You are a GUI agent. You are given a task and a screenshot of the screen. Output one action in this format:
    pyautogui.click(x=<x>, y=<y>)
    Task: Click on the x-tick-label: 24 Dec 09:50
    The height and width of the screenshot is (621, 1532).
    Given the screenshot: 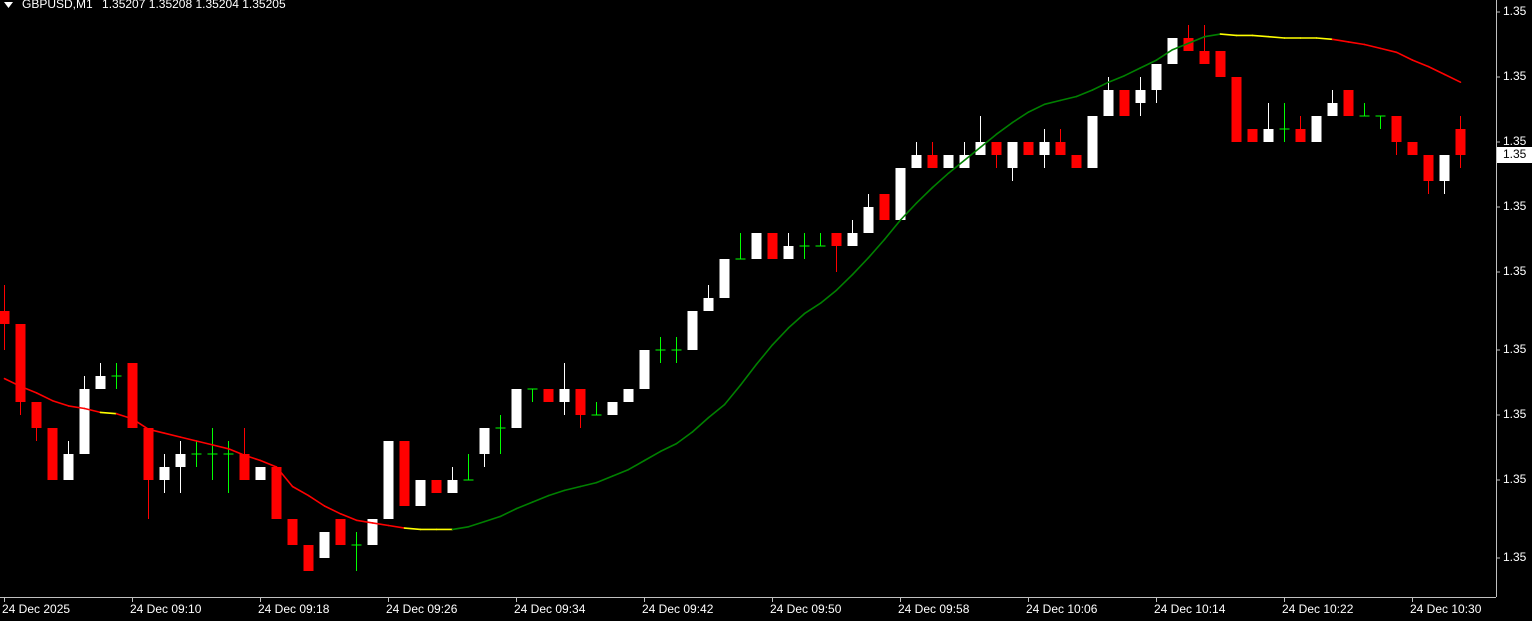 What is the action you would take?
    pyautogui.click(x=806, y=609)
    